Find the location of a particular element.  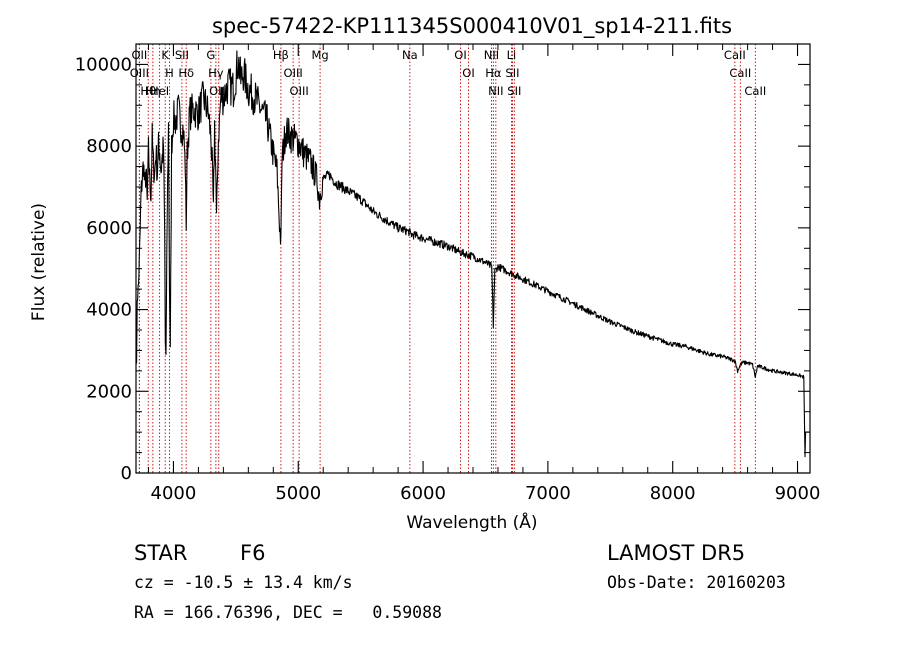

line-label-12: Hβ is located at coordinates (281, 55).